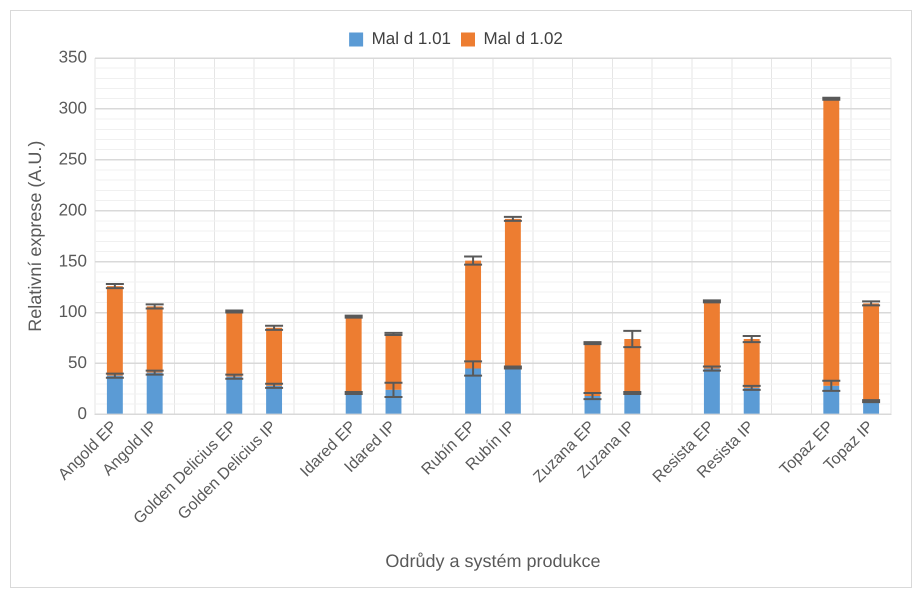 Image resolution: width=920 pixels, height=596 pixels. I want to click on y-tick-label: 350, so click(72, 57).